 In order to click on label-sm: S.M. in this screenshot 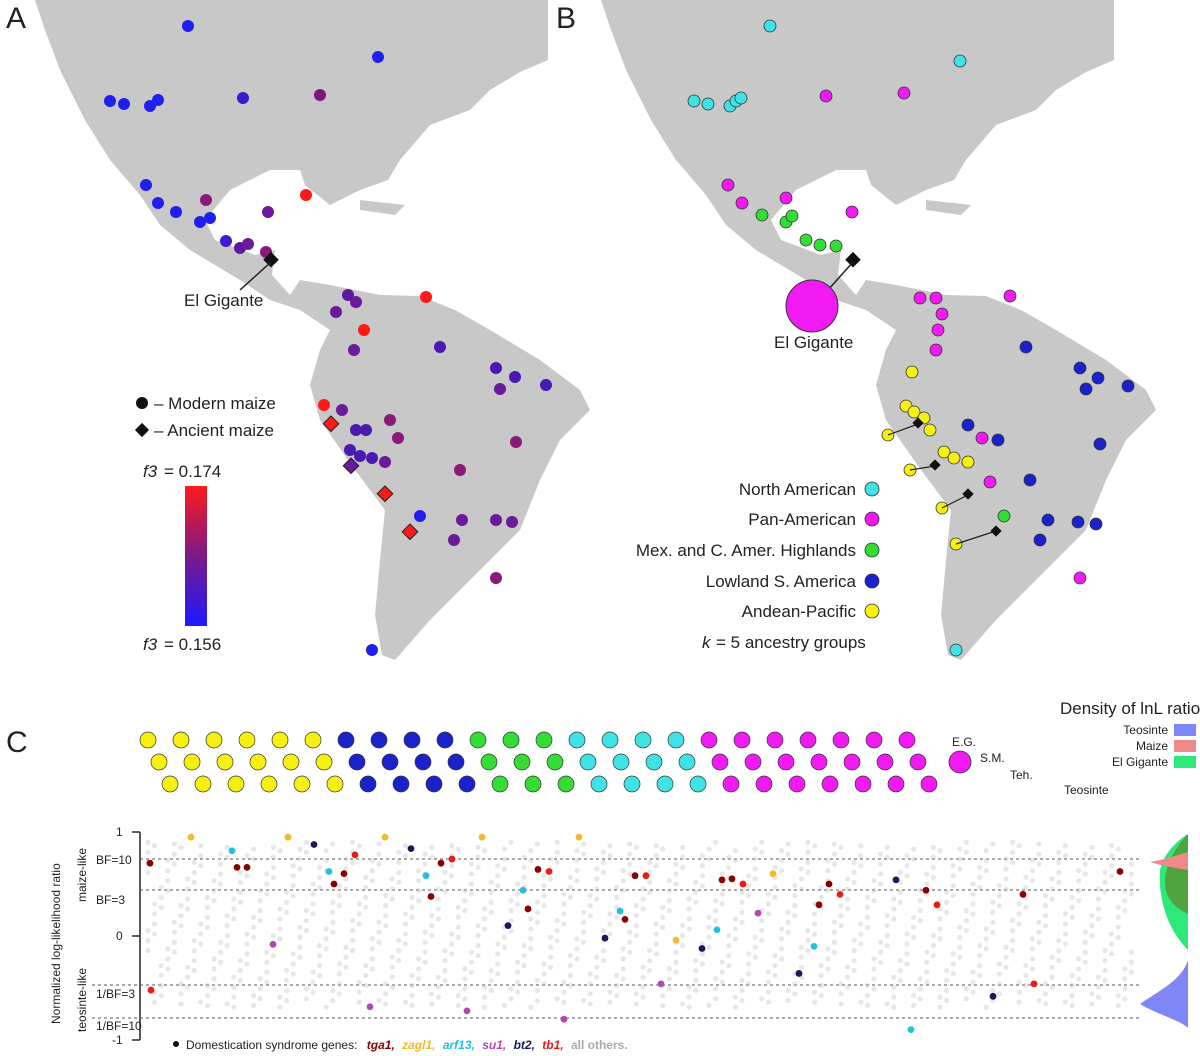, I will do `click(992, 758)`.